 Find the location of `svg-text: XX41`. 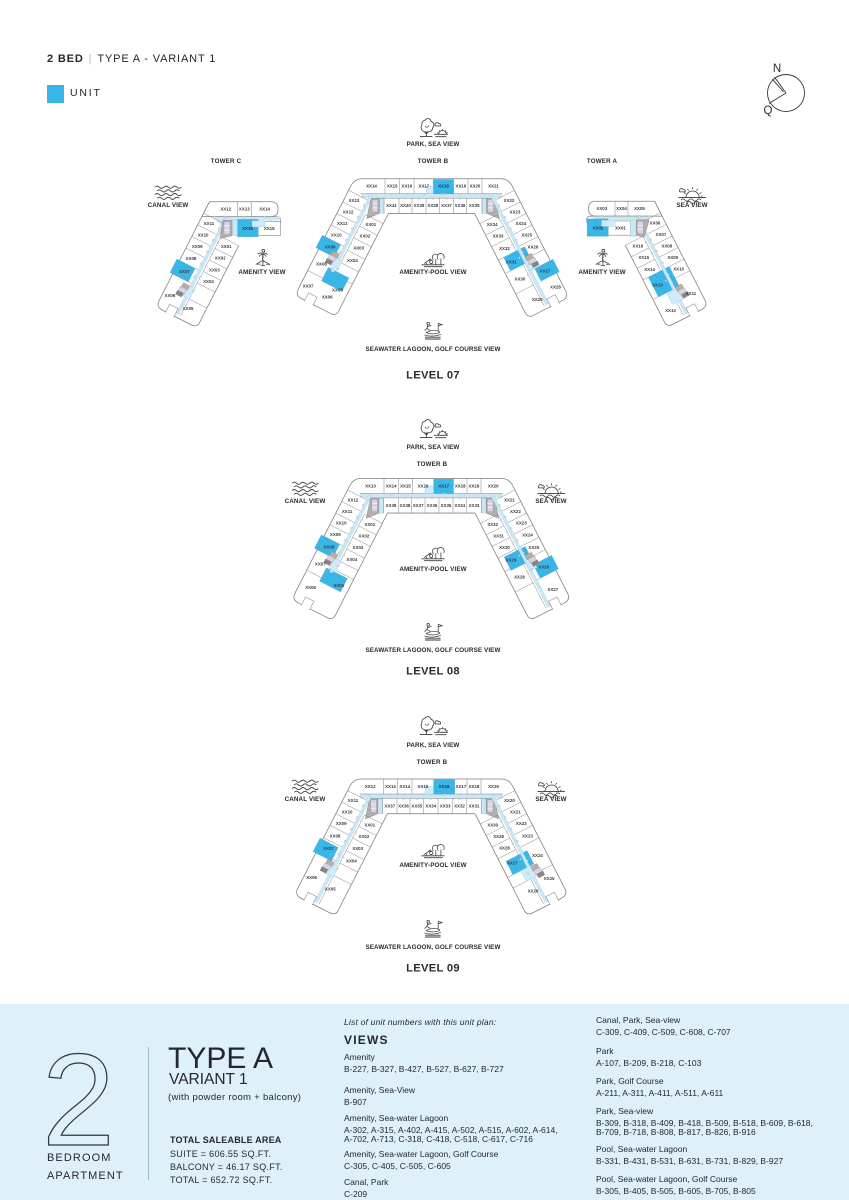

svg-text: XX41 is located at coordinates (391, 205).